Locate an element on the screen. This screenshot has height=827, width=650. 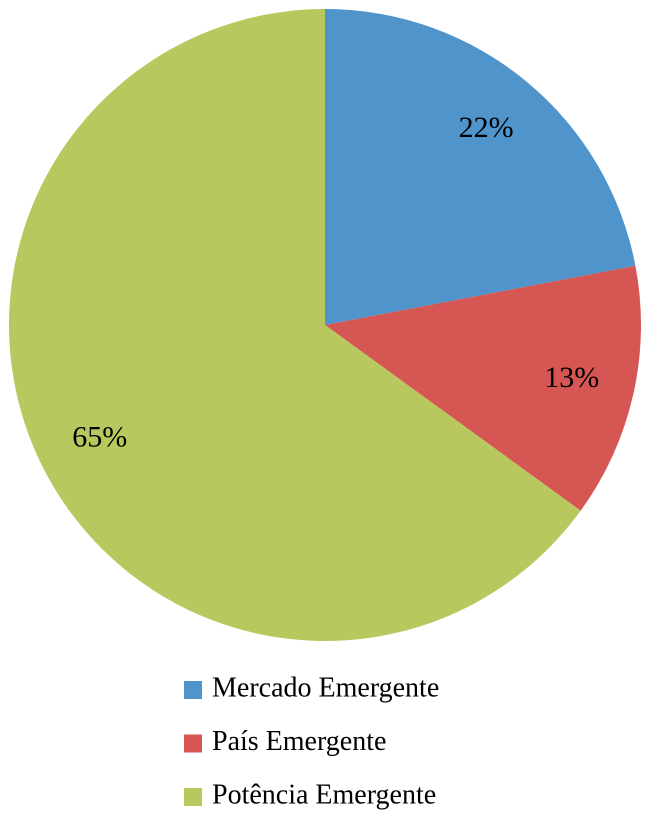
legend-label: País Emergente is located at coordinates (299, 741).